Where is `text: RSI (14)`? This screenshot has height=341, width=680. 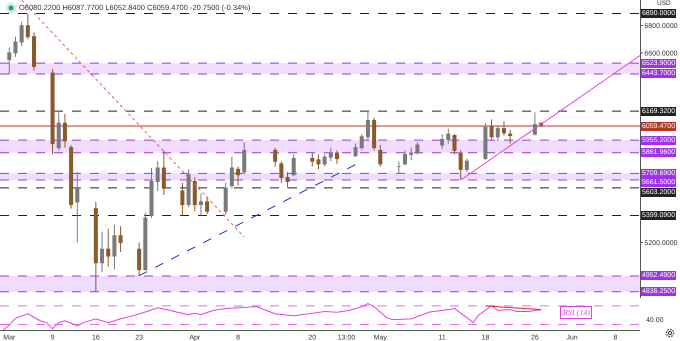 text: RSI (14) is located at coordinates (576, 312).